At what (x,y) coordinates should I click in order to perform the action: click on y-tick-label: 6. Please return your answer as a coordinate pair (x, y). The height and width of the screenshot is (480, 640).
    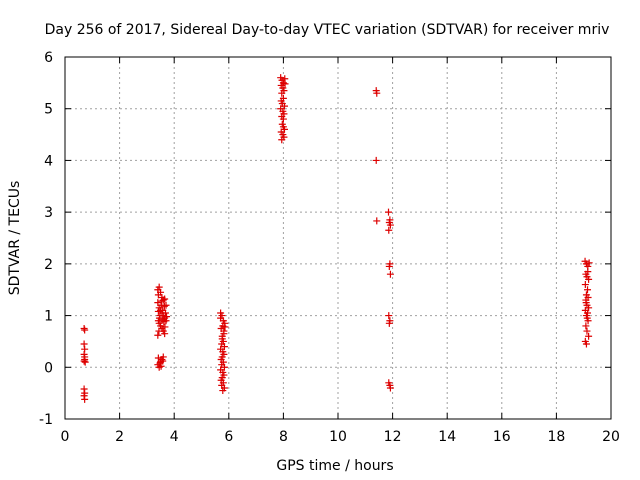
    Looking at the image, I should click on (48, 58).